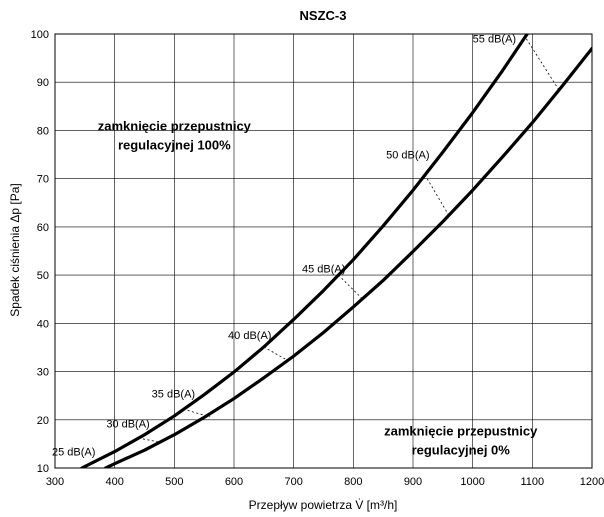 The height and width of the screenshot is (517, 604). Describe the element at coordinates (127, 424) in the screenshot. I see `db-label: 30 dB(A)` at that location.